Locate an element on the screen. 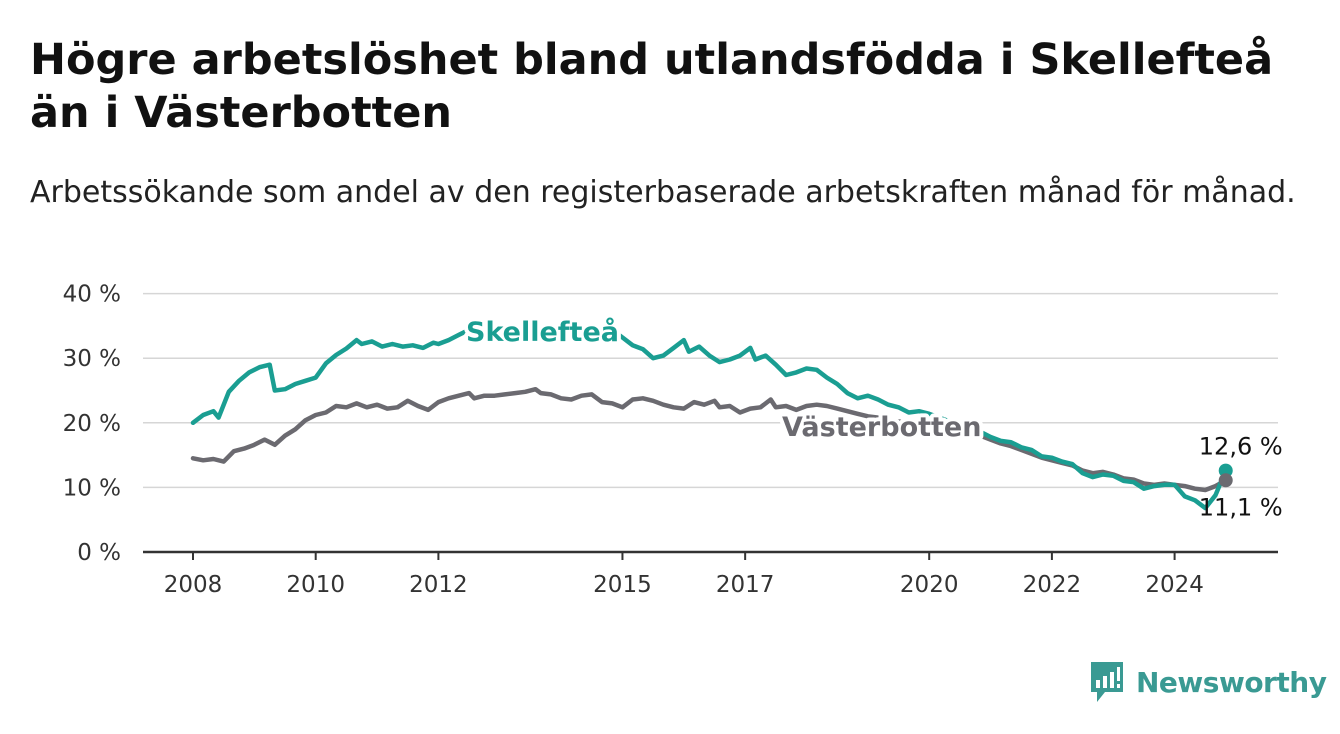 The image size is (1340, 734). series-label-skelleftea: Skellefteå is located at coordinates (542, 332).